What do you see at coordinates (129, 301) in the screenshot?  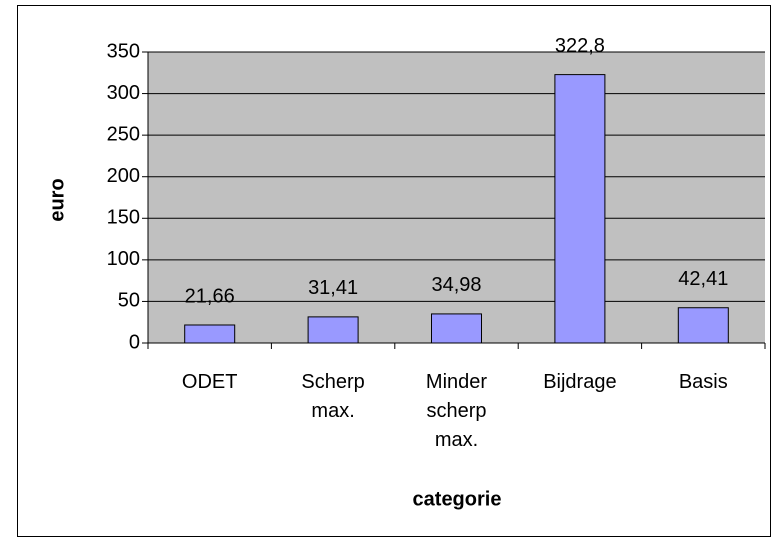 I see `y-tick-label: 50` at bounding box center [129, 301].